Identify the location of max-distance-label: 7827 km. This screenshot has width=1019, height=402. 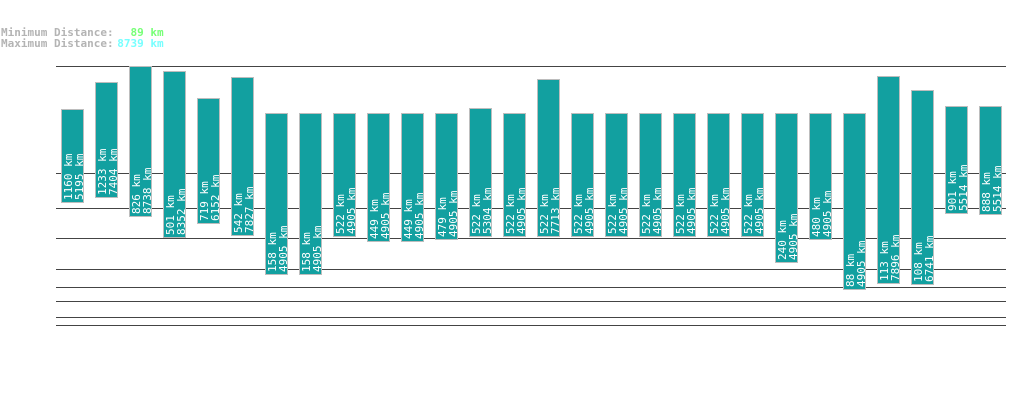
(249, 209).